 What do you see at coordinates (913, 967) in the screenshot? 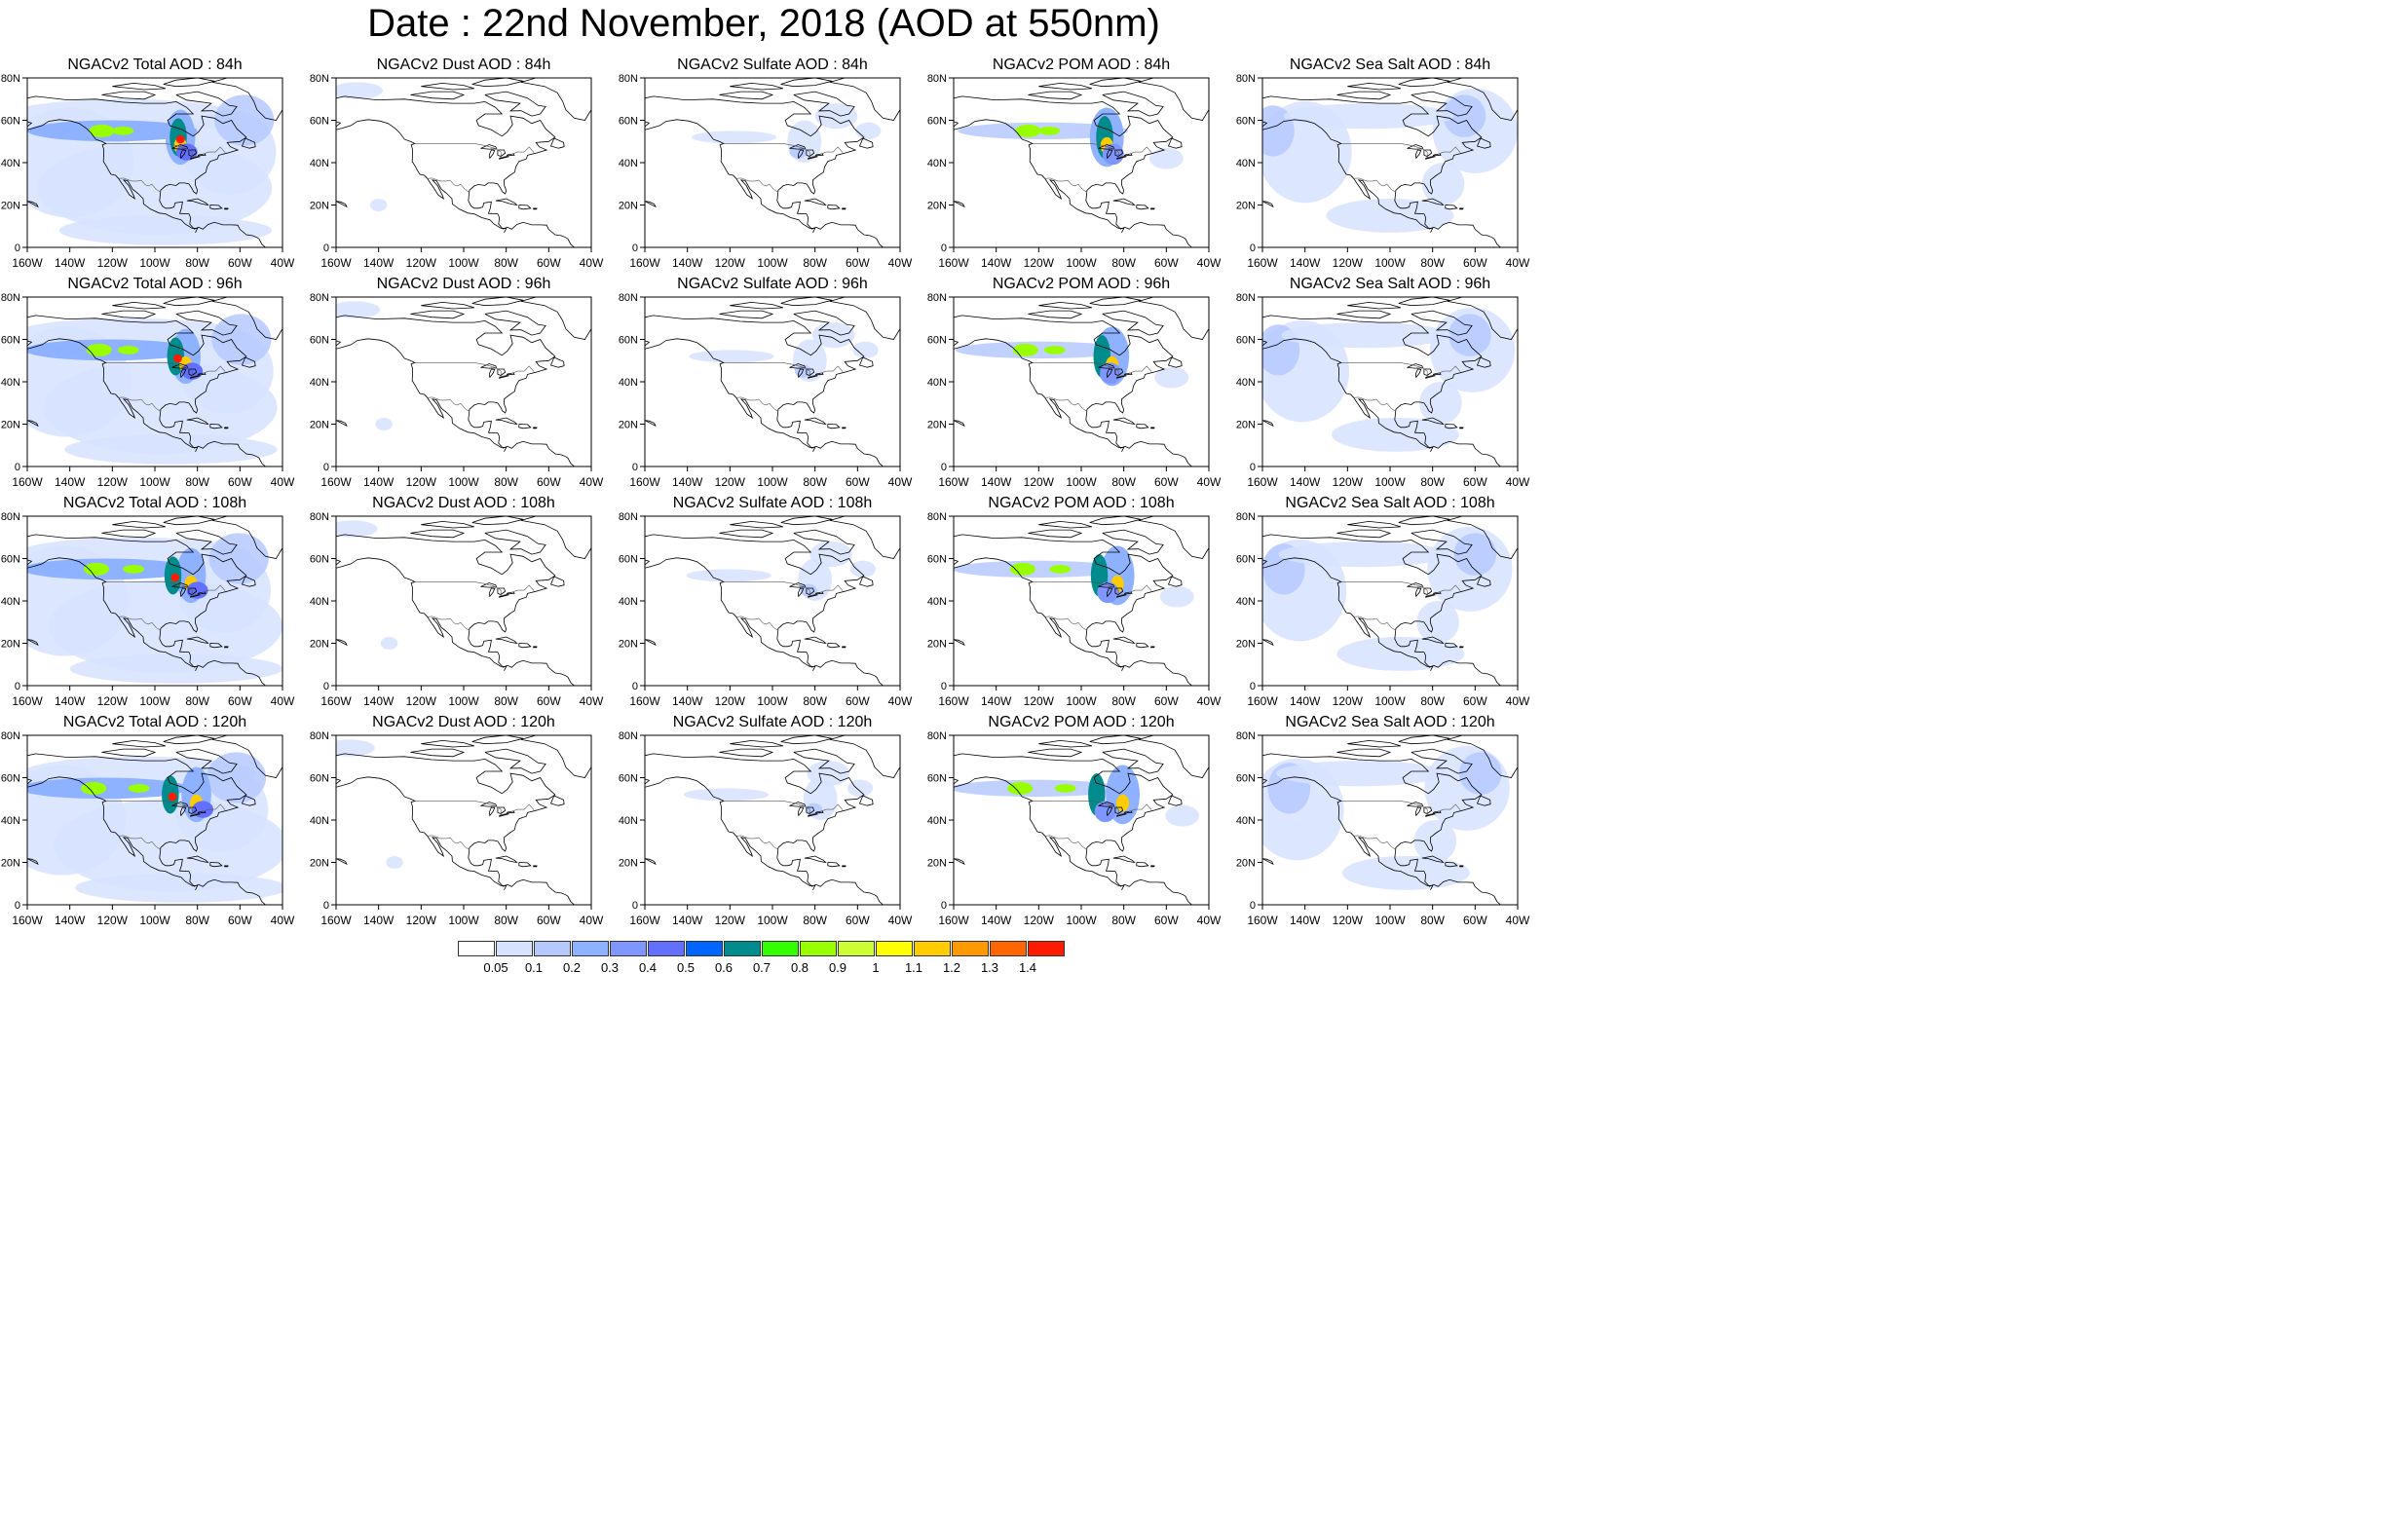
I see `colorbar-label: 1.1` at bounding box center [913, 967].